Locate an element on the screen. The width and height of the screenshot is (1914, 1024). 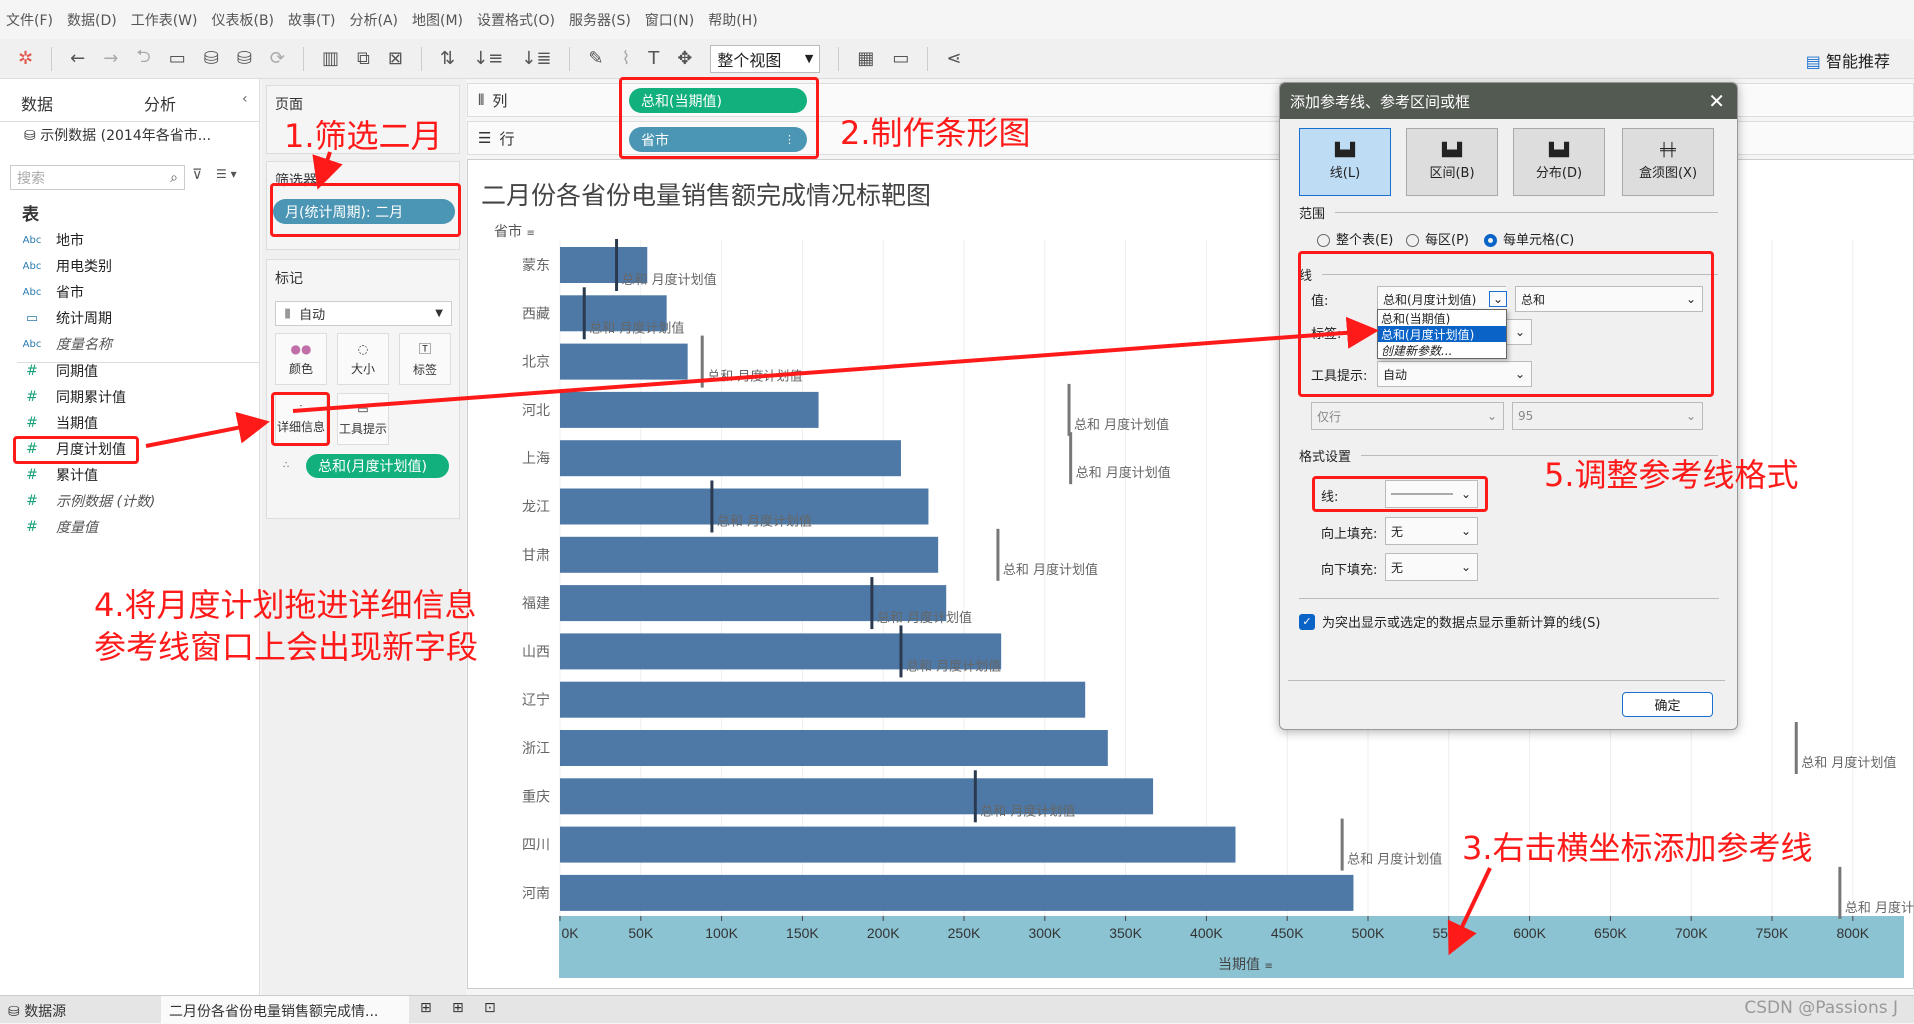
size-button: ◌ 大小 is located at coordinates (363, 359).